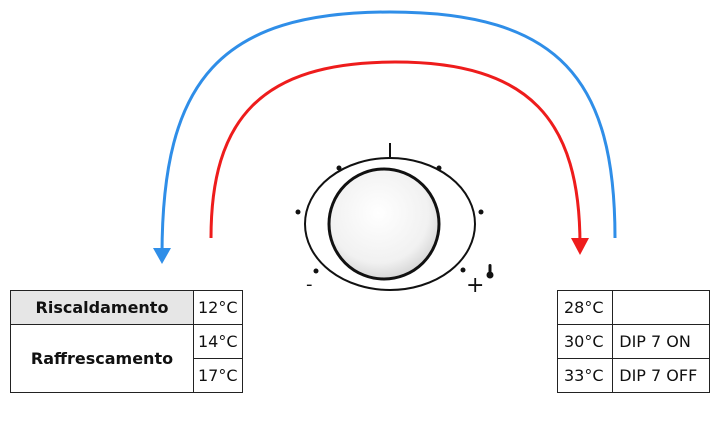  I want to click on minus-label: -, so click(309, 284).